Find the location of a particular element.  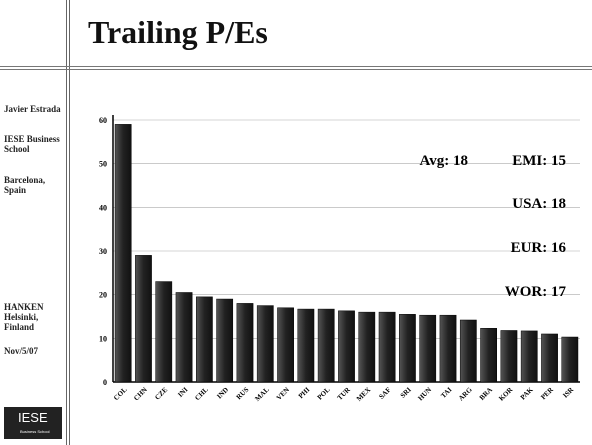

school: IESE Business School is located at coordinates (32, 144).